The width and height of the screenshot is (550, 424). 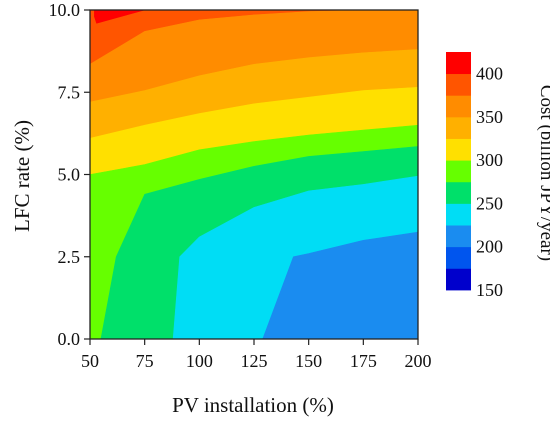 What do you see at coordinates (69, 175) in the screenshot?
I see `y-tick-label: 5.0` at bounding box center [69, 175].